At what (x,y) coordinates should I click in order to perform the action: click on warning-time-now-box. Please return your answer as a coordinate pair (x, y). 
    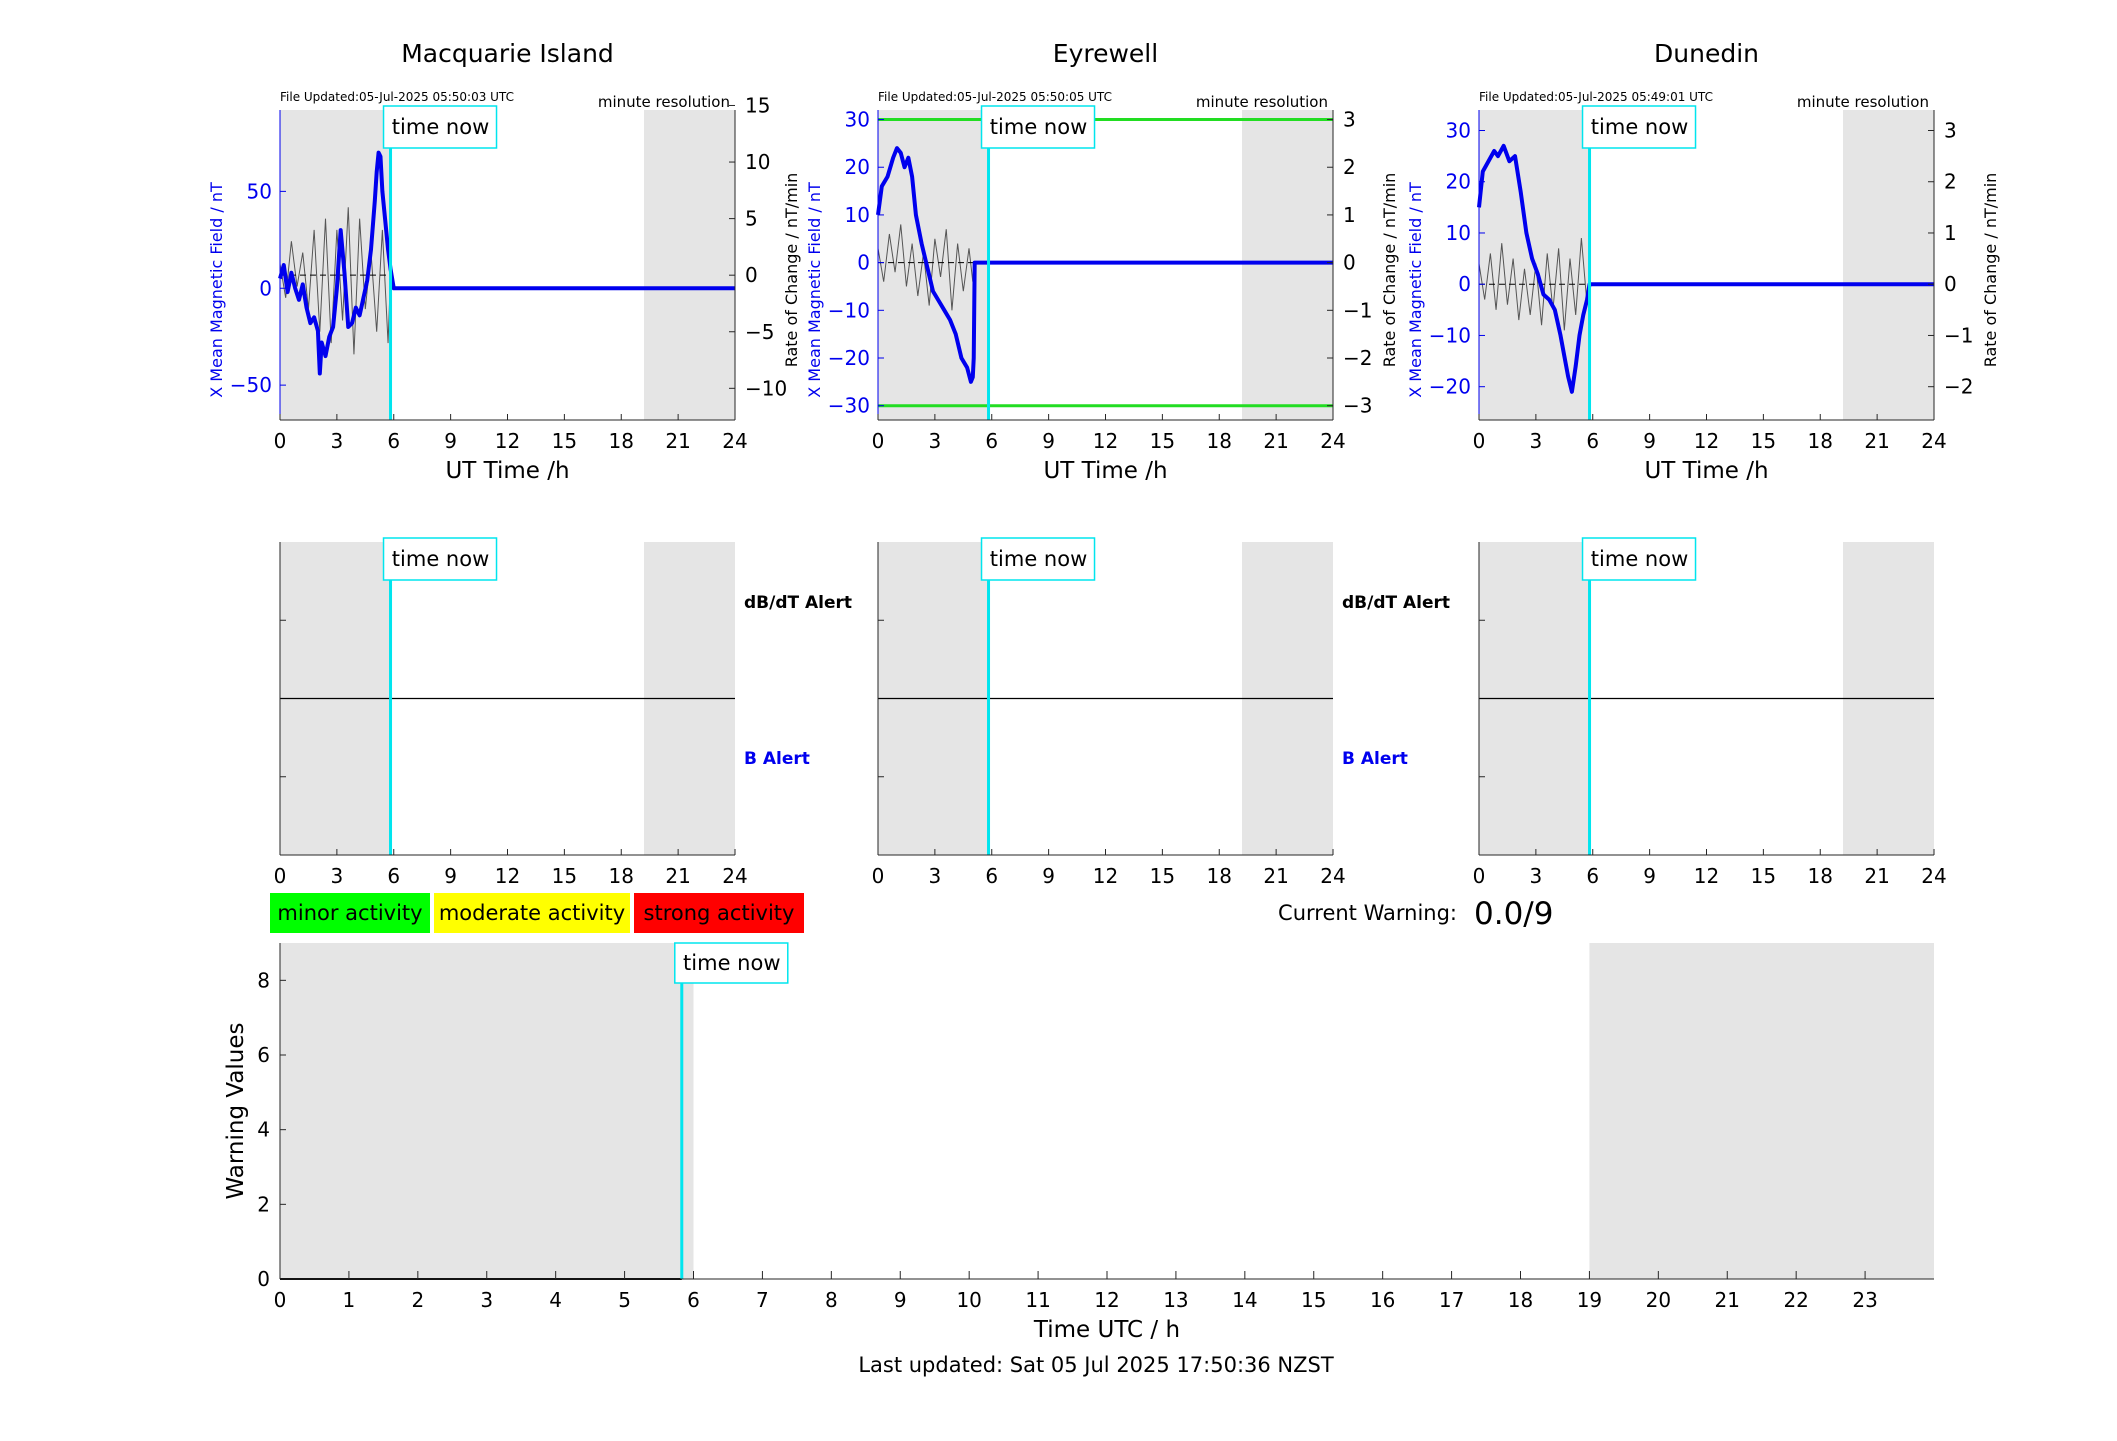
    Looking at the image, I should click on (731, 963).